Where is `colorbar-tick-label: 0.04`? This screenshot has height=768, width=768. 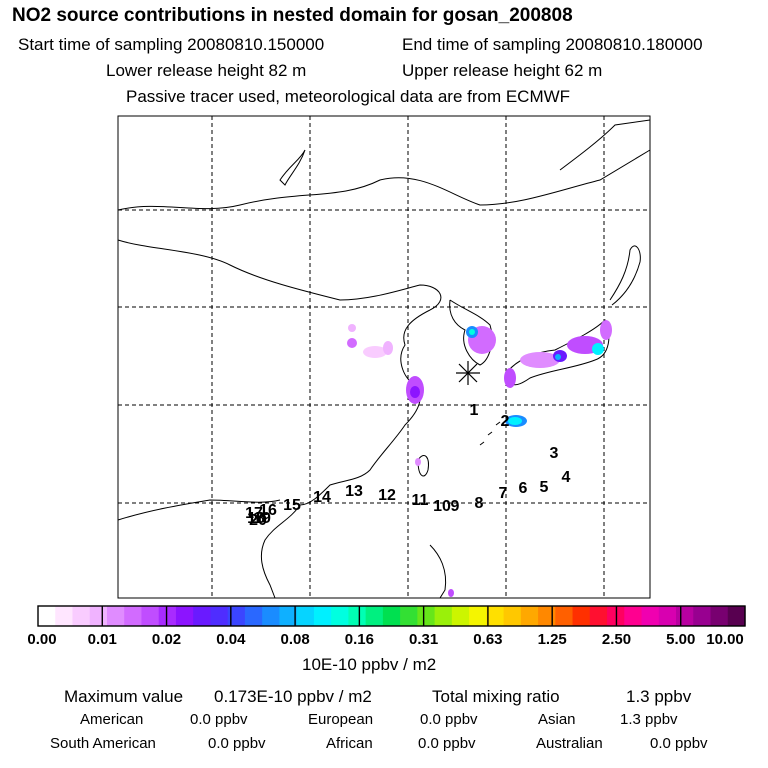
colorbar-tick-label: 0.04 is located at coordinates (231, 639).